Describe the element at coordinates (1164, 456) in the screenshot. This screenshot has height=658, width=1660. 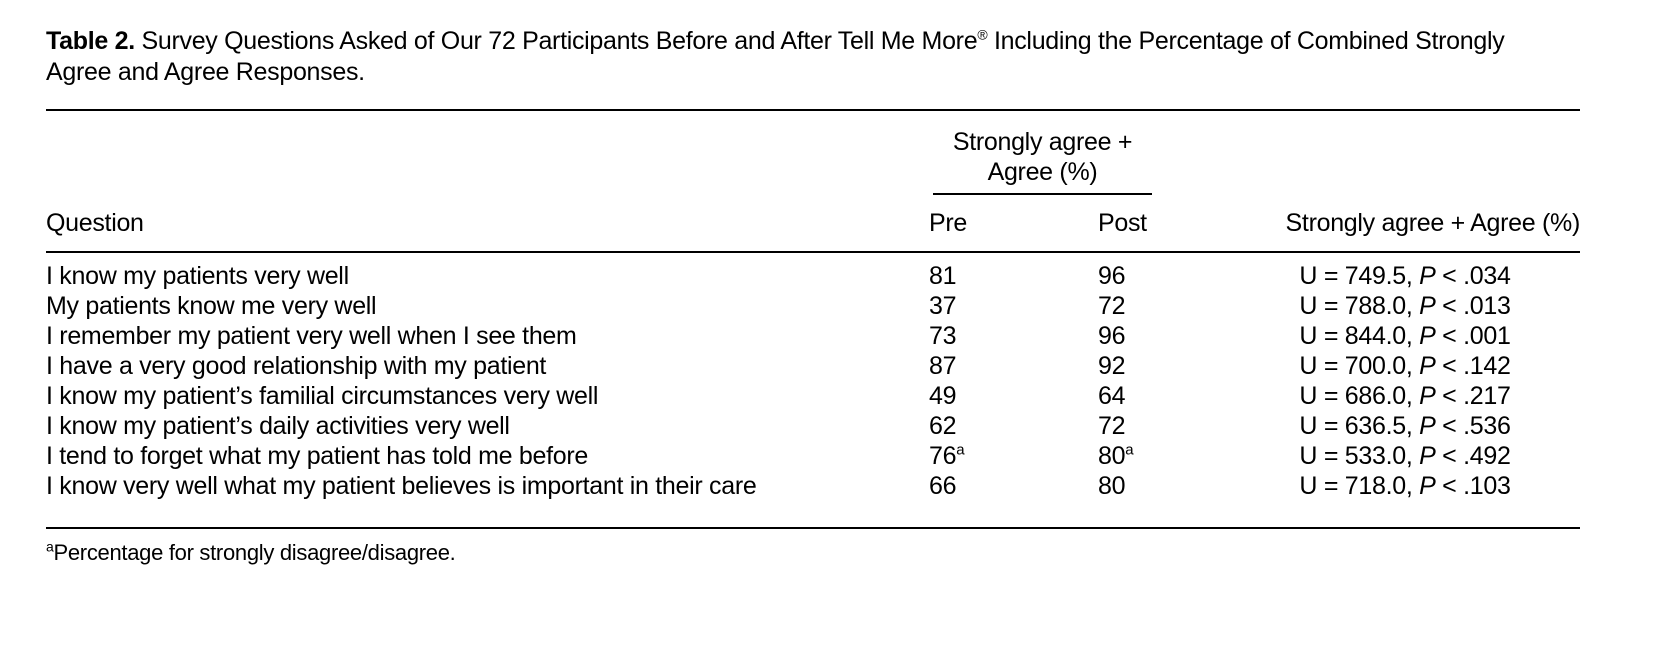
I see `post-value-cell: 80a` at that location.